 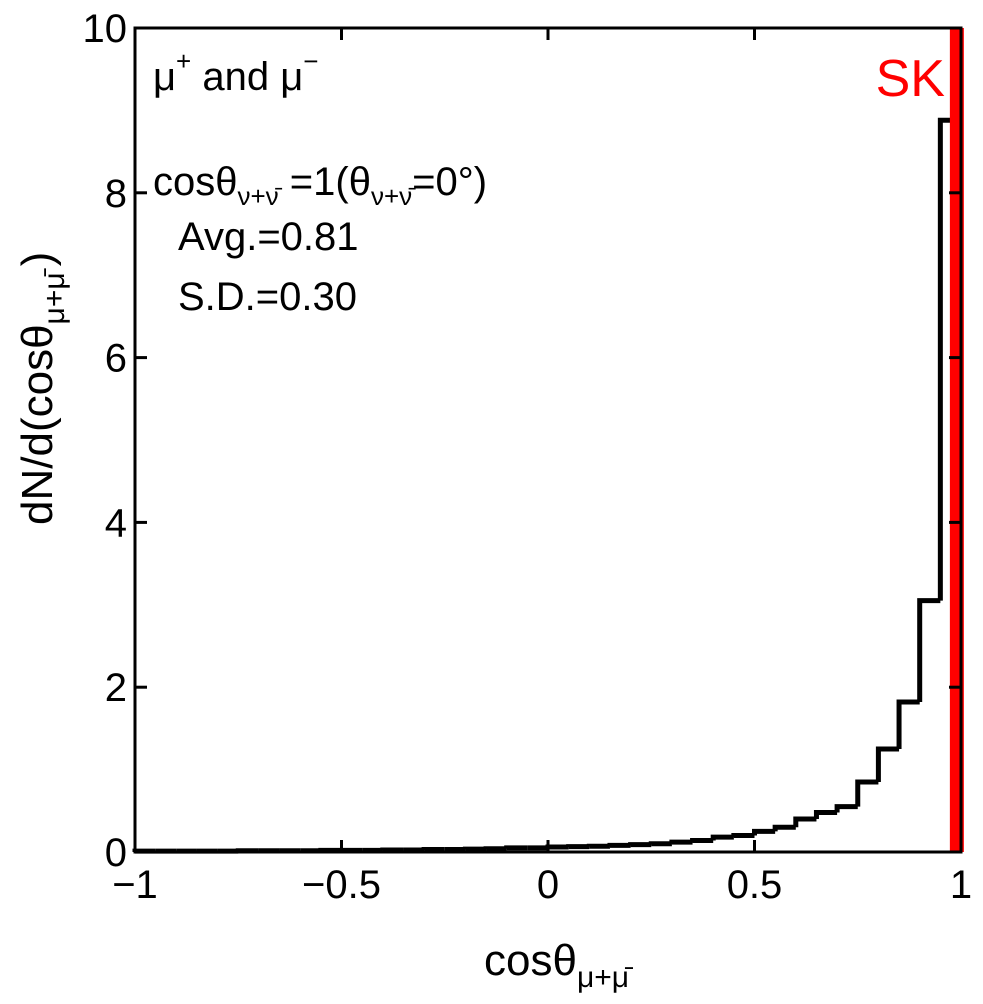 What do you see at coordinates (548, 885) in the screenshot?
I see `x-tick-label-2: 0` at bounding box center [548, 885].